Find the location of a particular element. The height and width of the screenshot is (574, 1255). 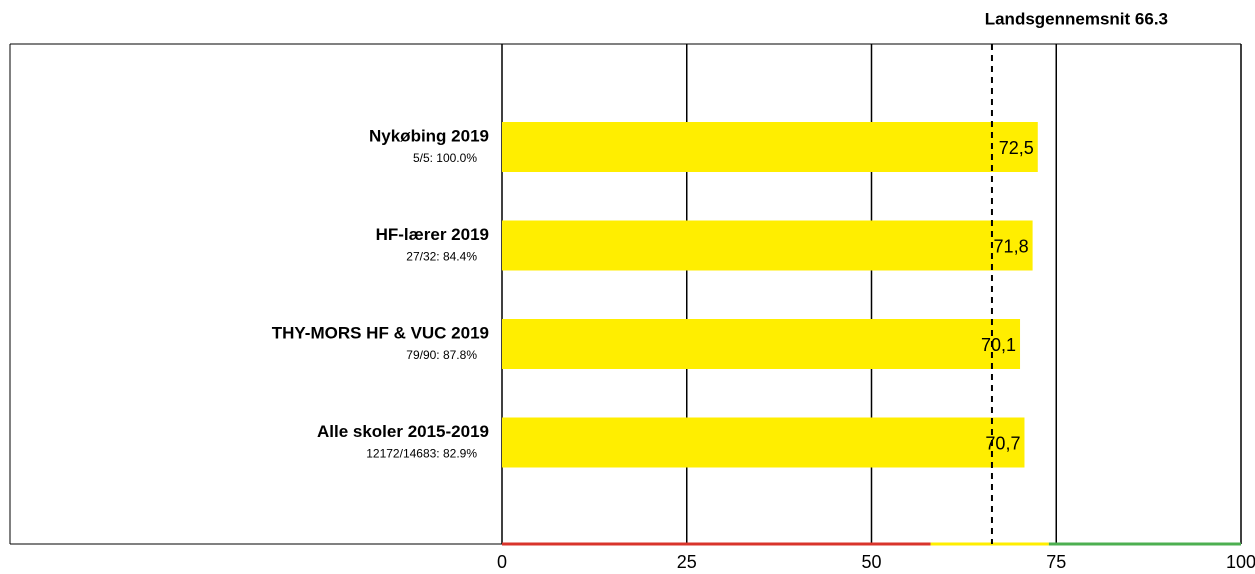

category-sublabel: 12172/14683: 82.9% is located at coordinates (421, 454).